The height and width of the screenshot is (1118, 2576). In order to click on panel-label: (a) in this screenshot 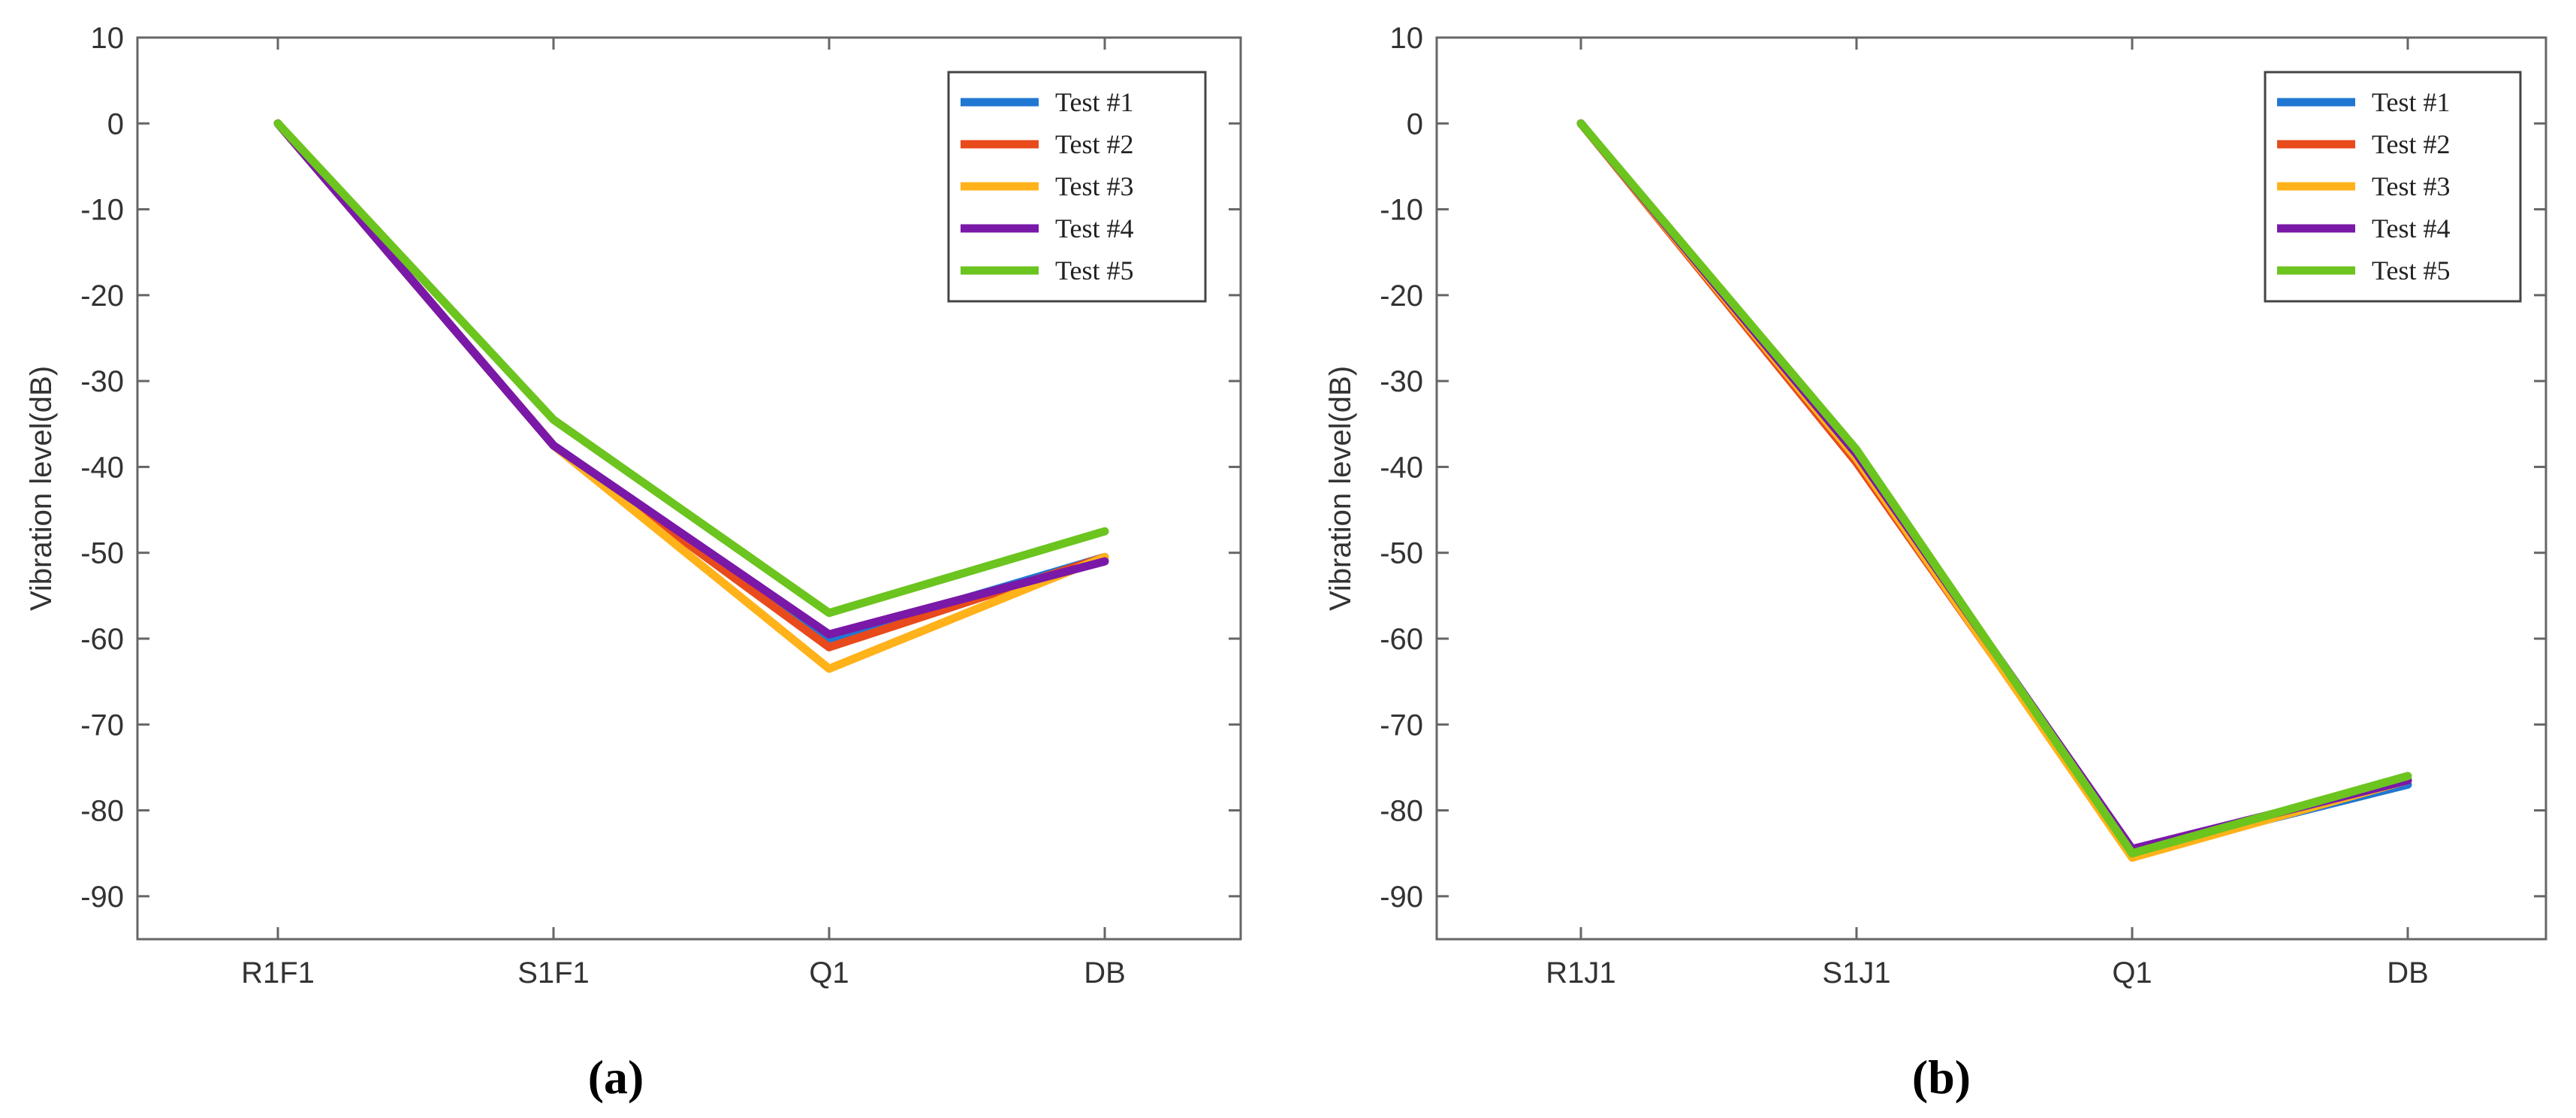, I will do `click(616, 1077)`.